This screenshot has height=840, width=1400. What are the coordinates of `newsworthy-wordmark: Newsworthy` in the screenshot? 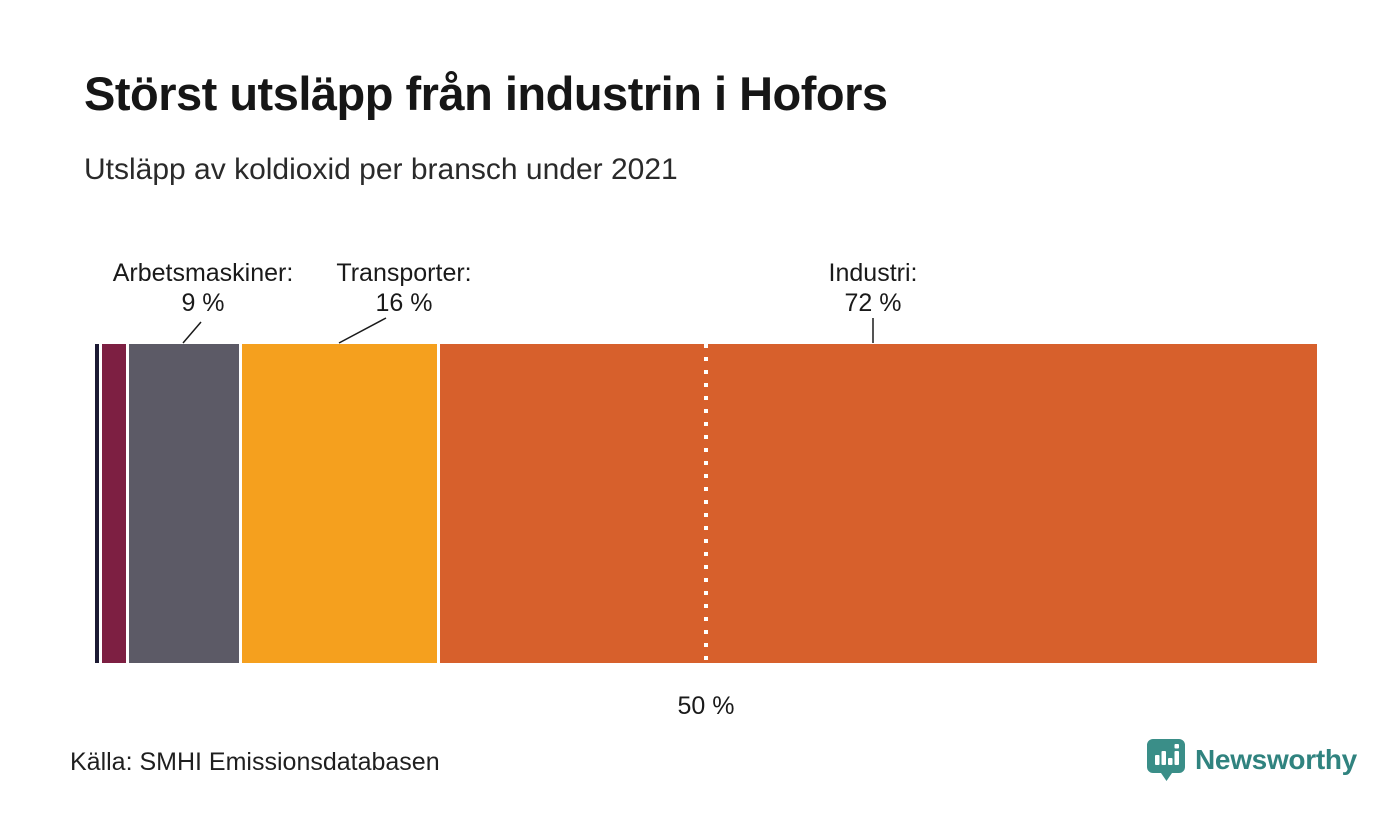 It's located at (1276, 759).